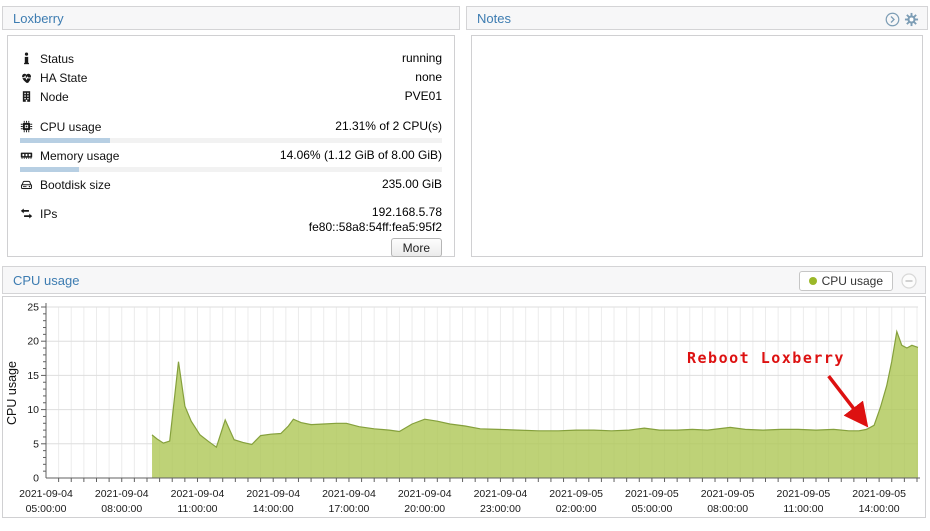  Describe the element at coordinates (848, 401) in the screenshot. I see `reboot-arrow` at that location.